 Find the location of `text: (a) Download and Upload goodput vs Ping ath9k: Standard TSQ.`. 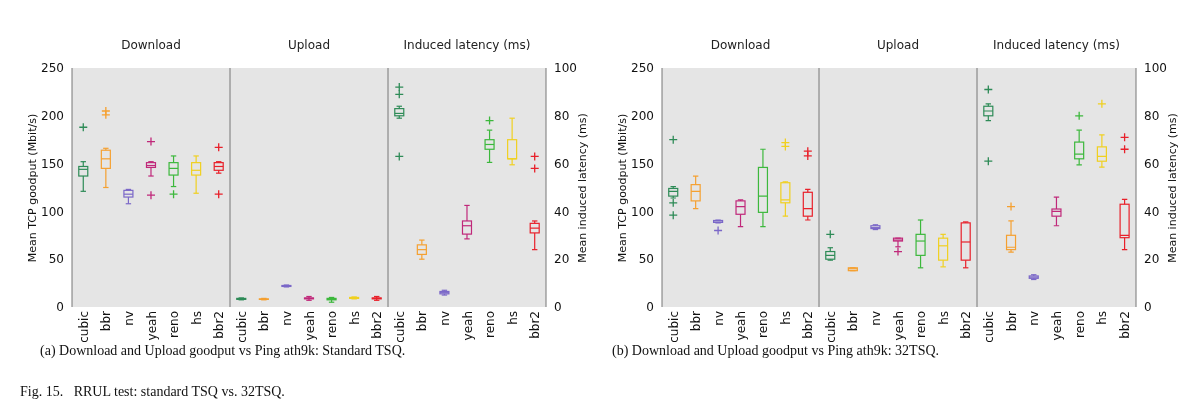

text: (a) Download and Upload goodput vs Ping ath9k: Standard TSQ. is located at coordinates (223, 351).